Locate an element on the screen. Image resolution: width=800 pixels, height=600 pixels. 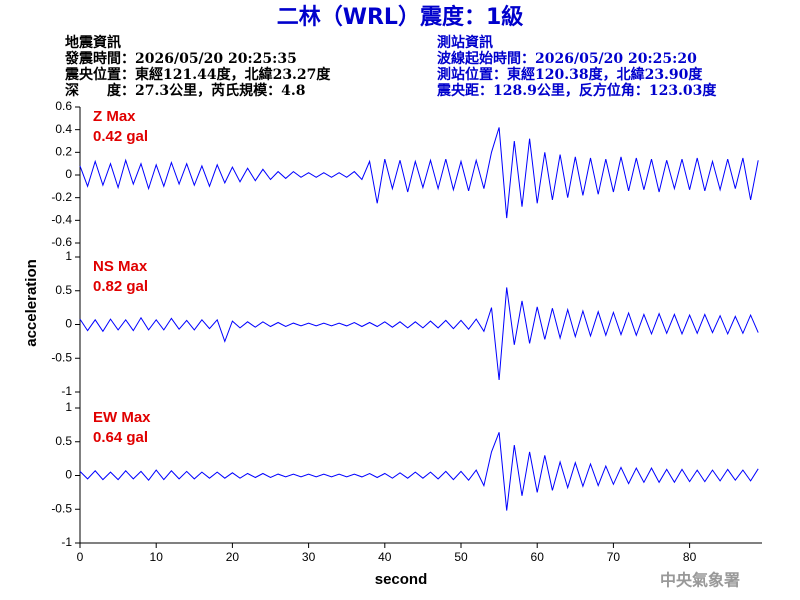
x-tick-label: 70 is located at coordinates (614, 557).